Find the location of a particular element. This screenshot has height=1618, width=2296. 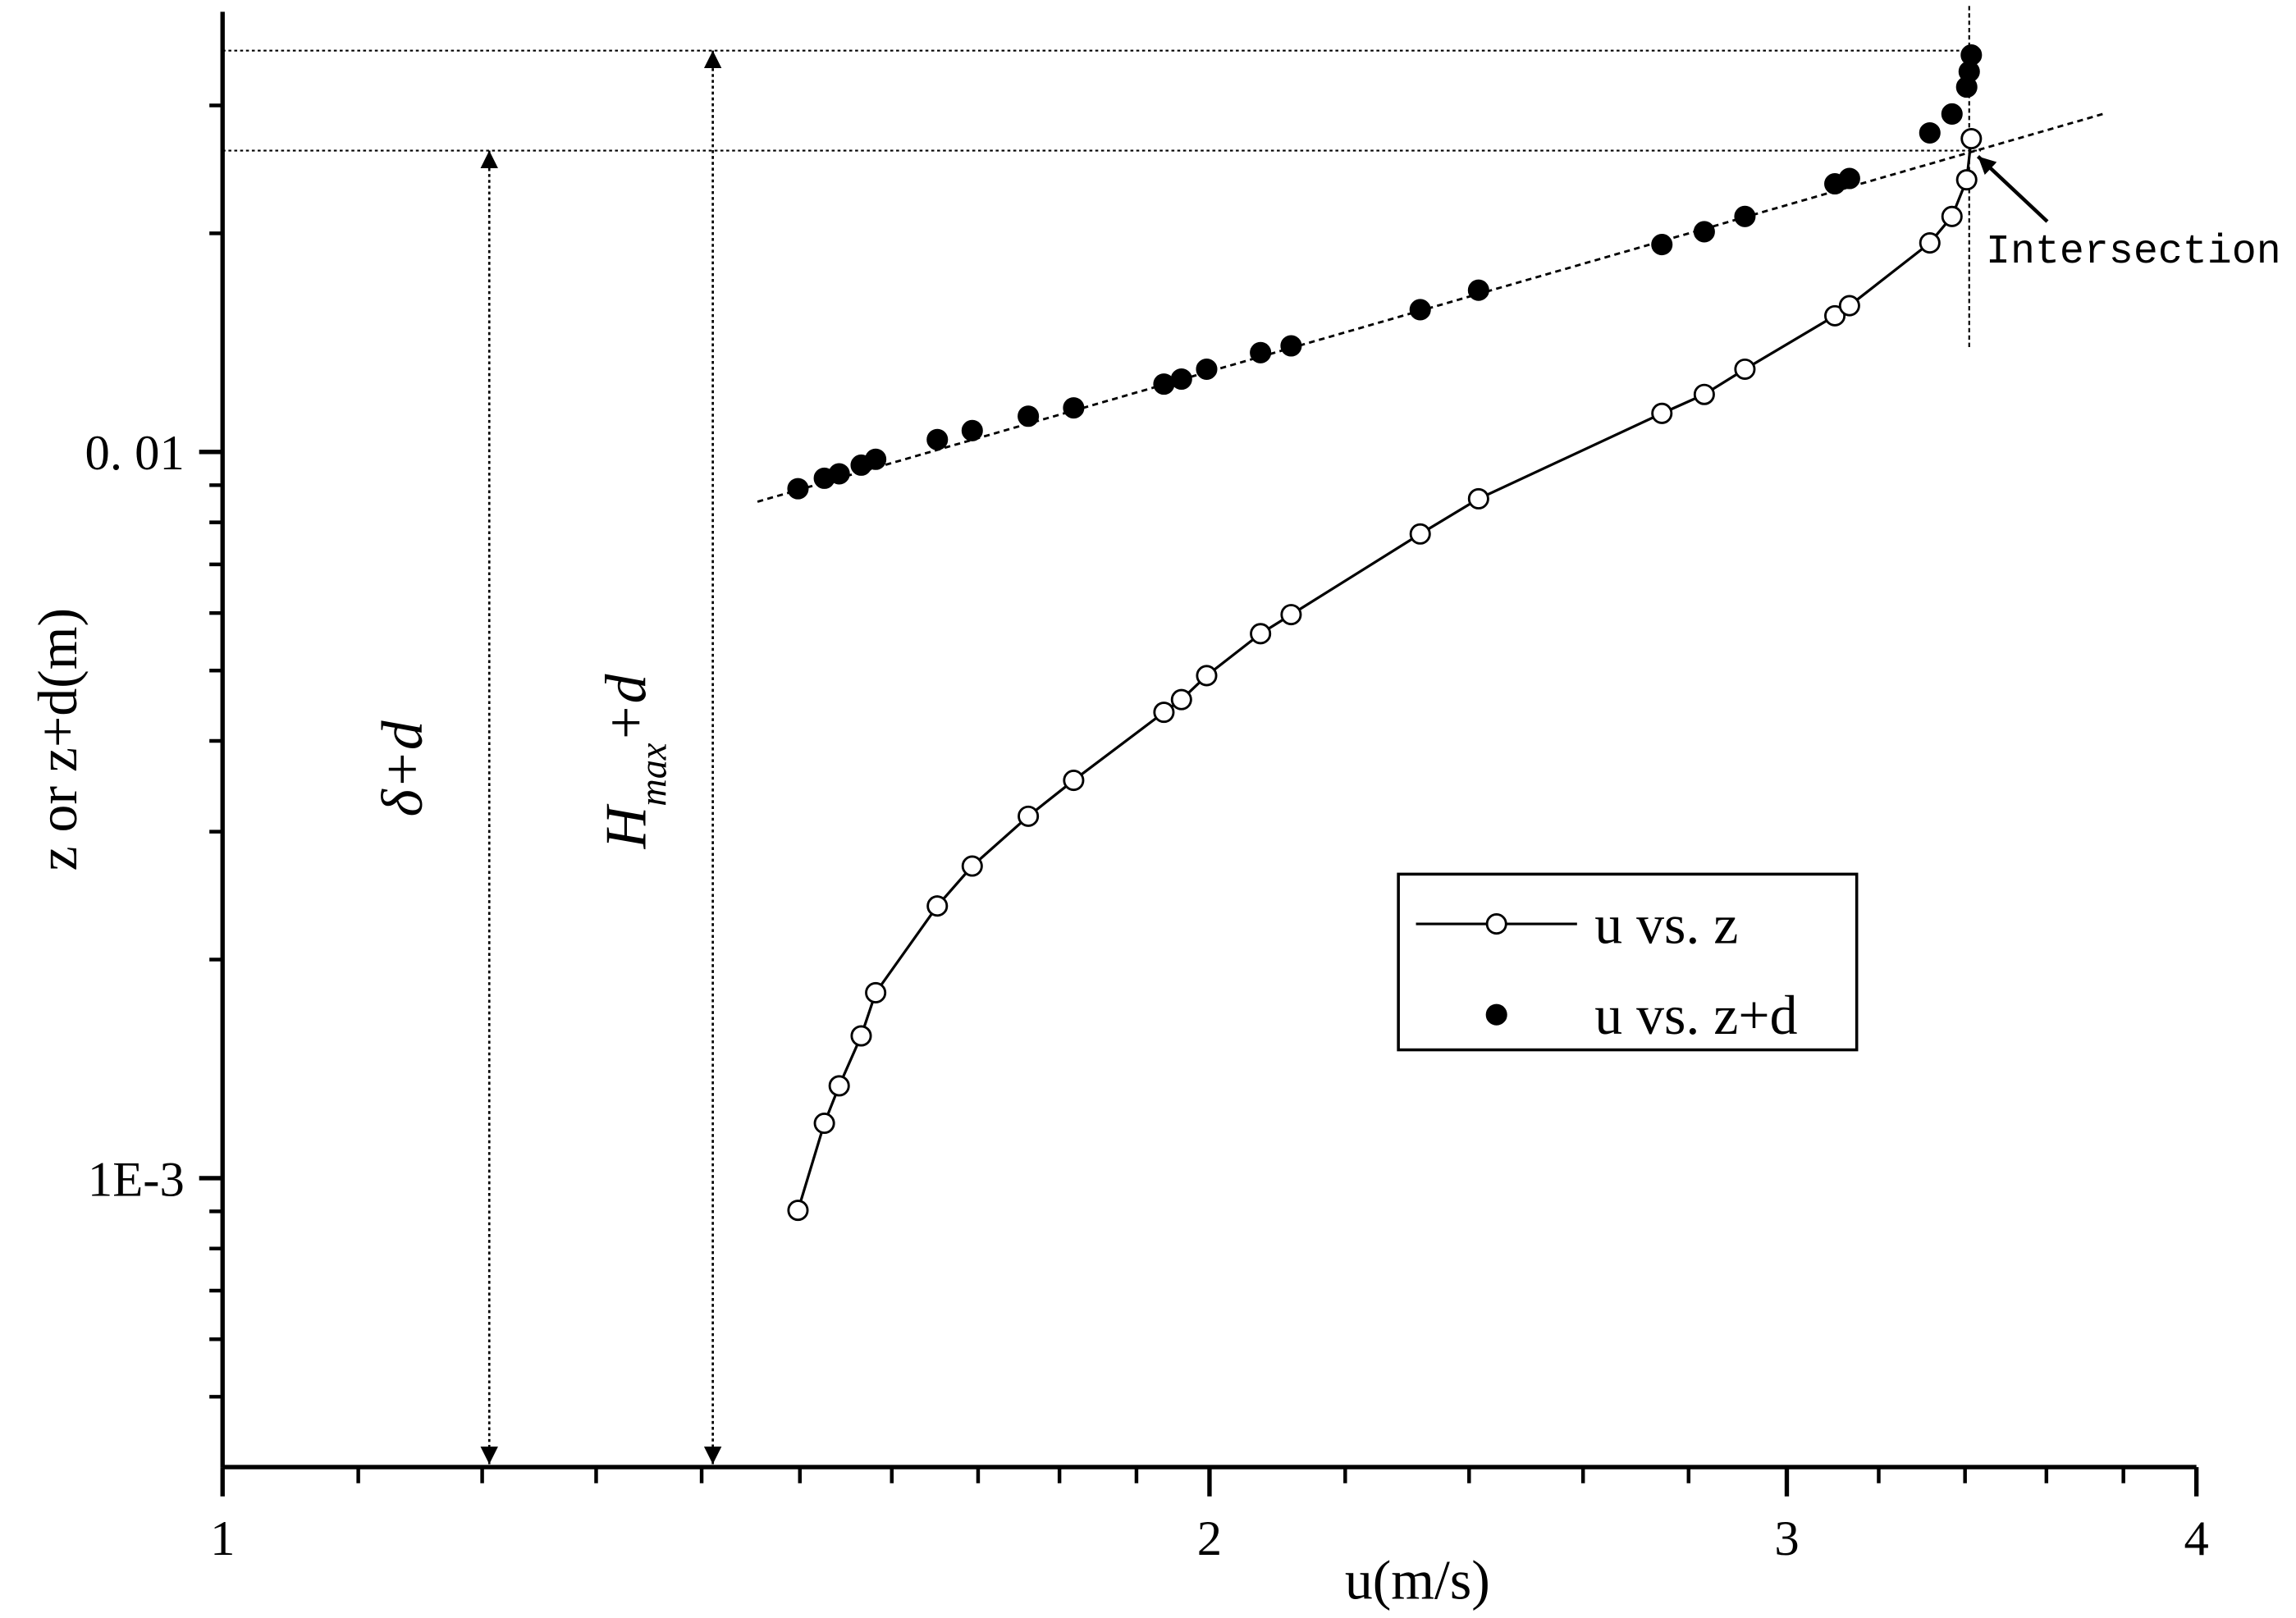

x-tick-label: 1 is located at coordinates (223, 1538).